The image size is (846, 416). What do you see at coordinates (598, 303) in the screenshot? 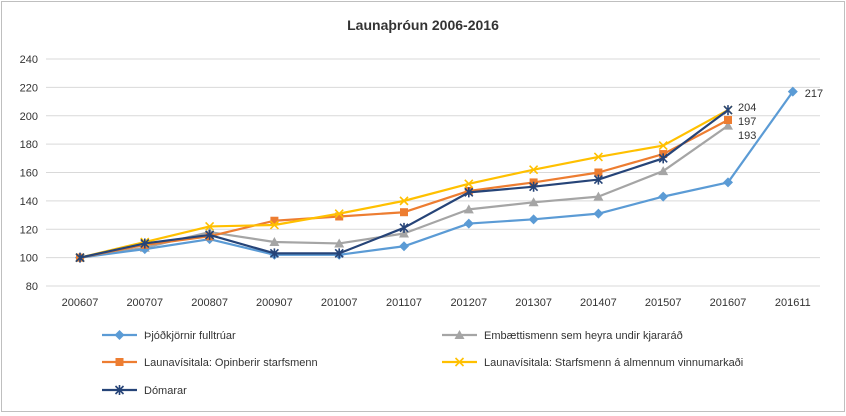
I see `x-tick-label: 201407` at bounding box center [598, 303].